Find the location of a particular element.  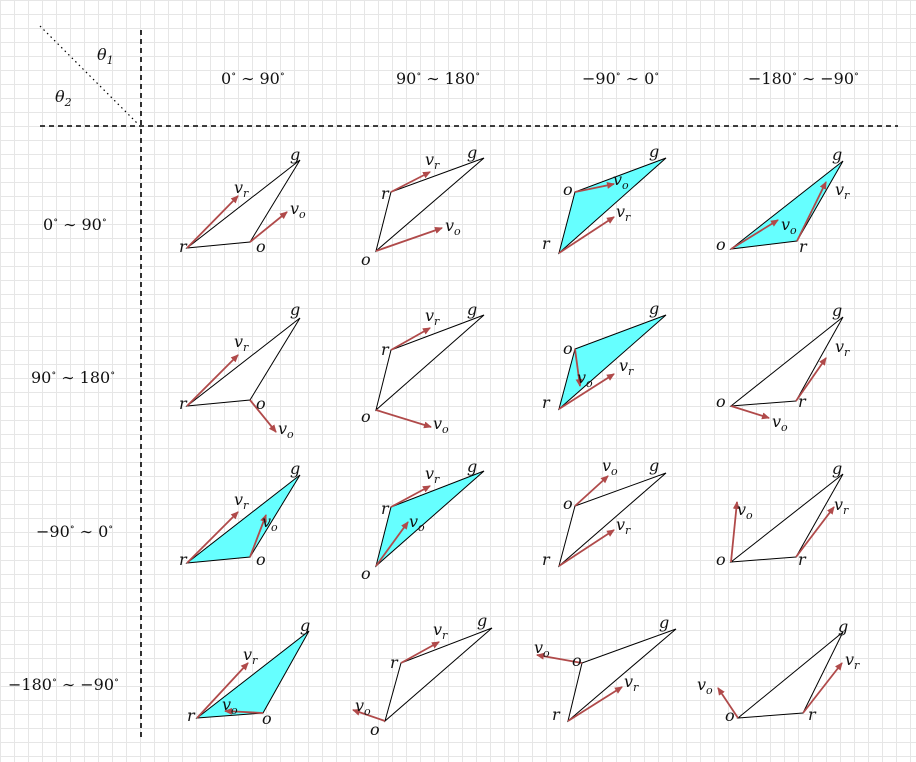

triangle-cell-r3-c4: r o g vr vo is located at coordinates (782, 514).